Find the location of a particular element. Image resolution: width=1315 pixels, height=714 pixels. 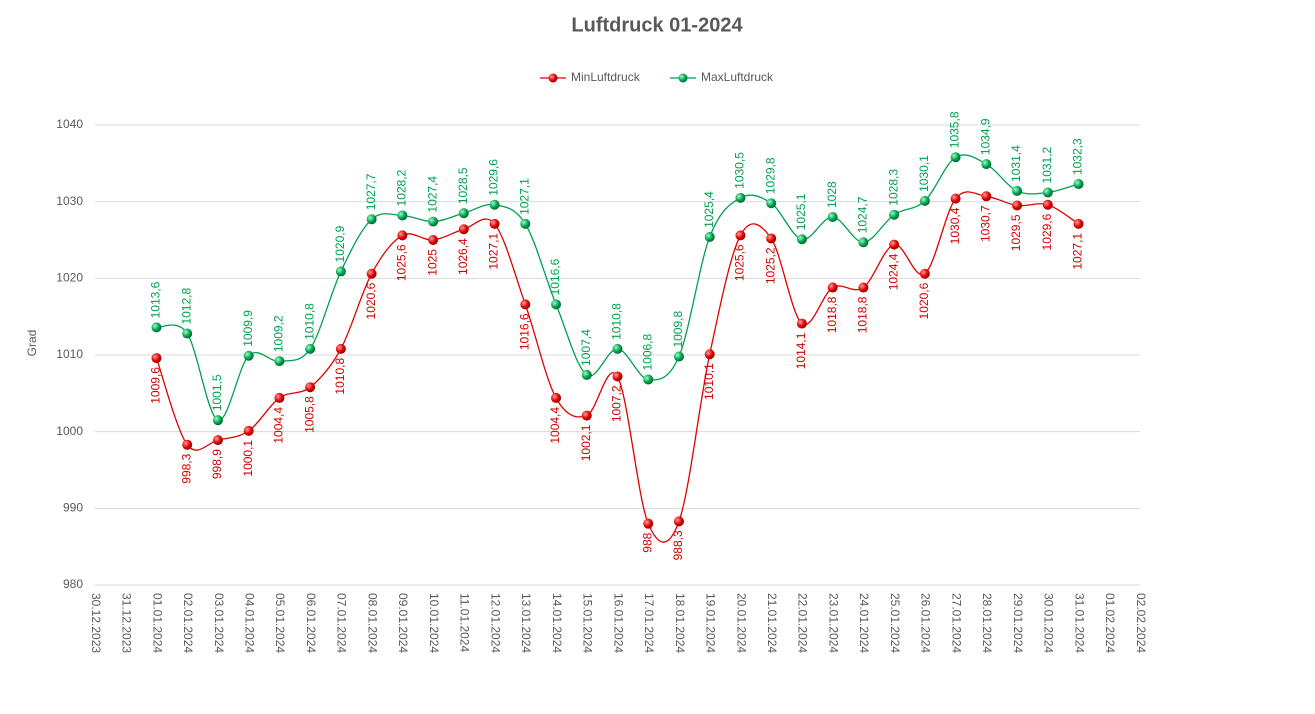

data-label: 1020,9 is located at coordinates (340, 243).